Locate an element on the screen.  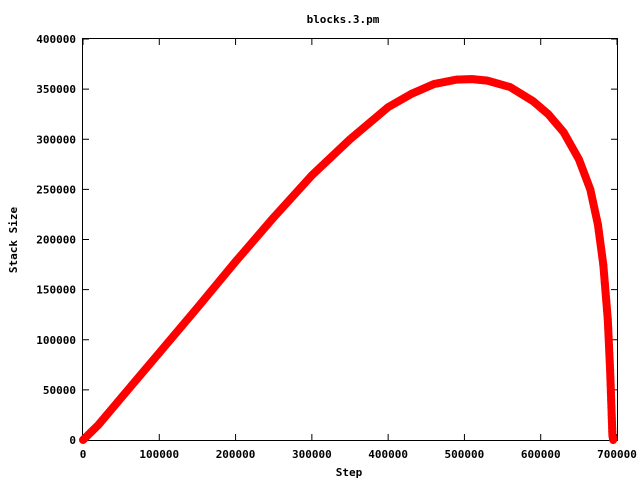
y-tick-label: 250000 is located at coordinates (56, 189).